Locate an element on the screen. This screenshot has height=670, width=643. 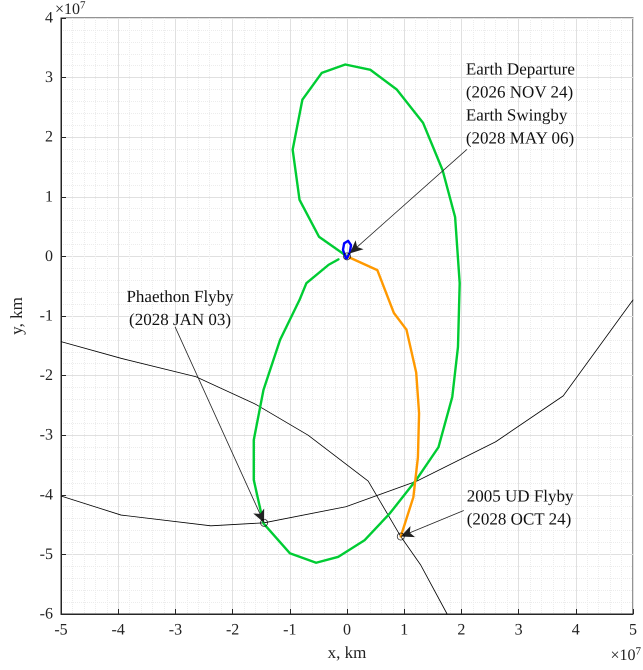
x-tick-label: -4 is located at coordinates (118, 630).